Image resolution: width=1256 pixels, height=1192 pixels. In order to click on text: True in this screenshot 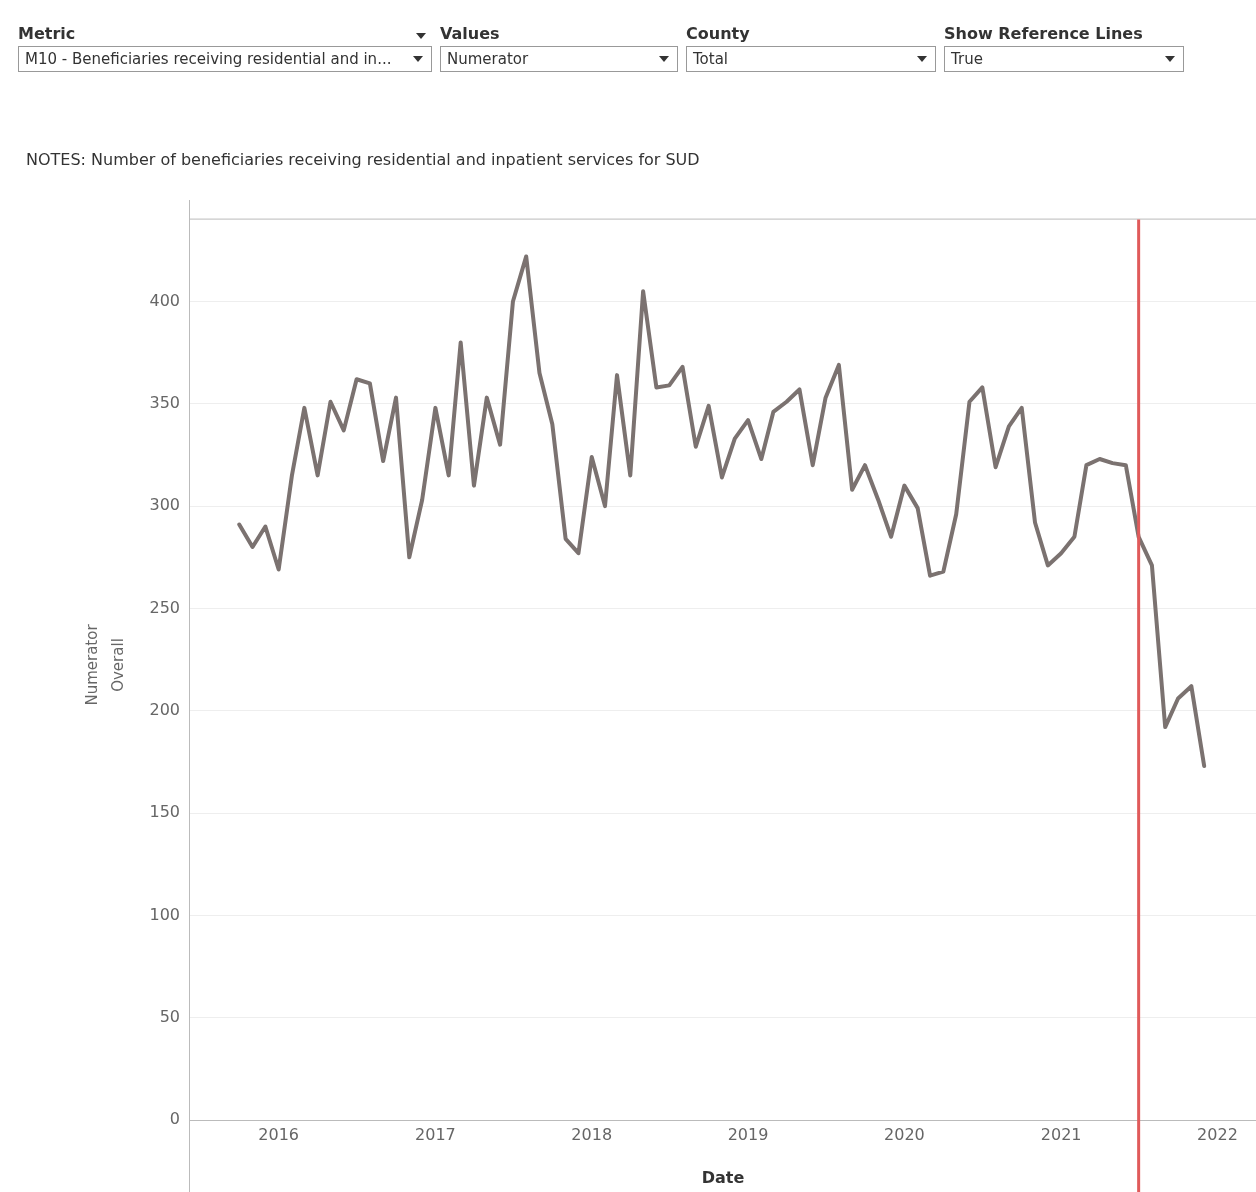, I will do `click(967, 59)`.